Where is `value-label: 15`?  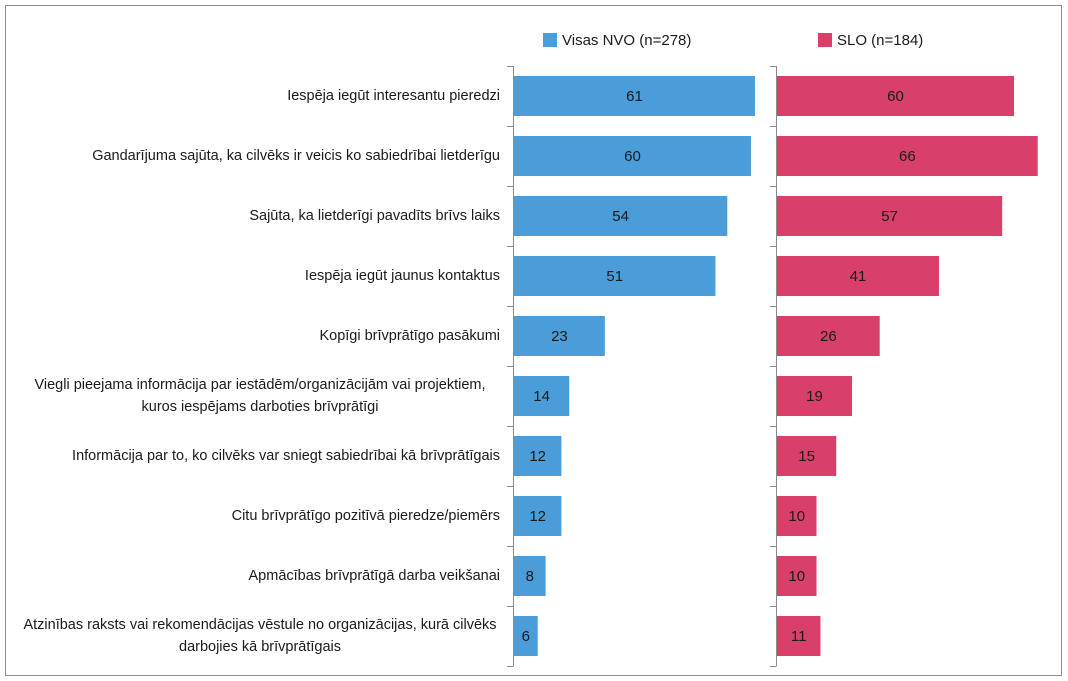 value-label: 15 is located at coordinates (806, 456).